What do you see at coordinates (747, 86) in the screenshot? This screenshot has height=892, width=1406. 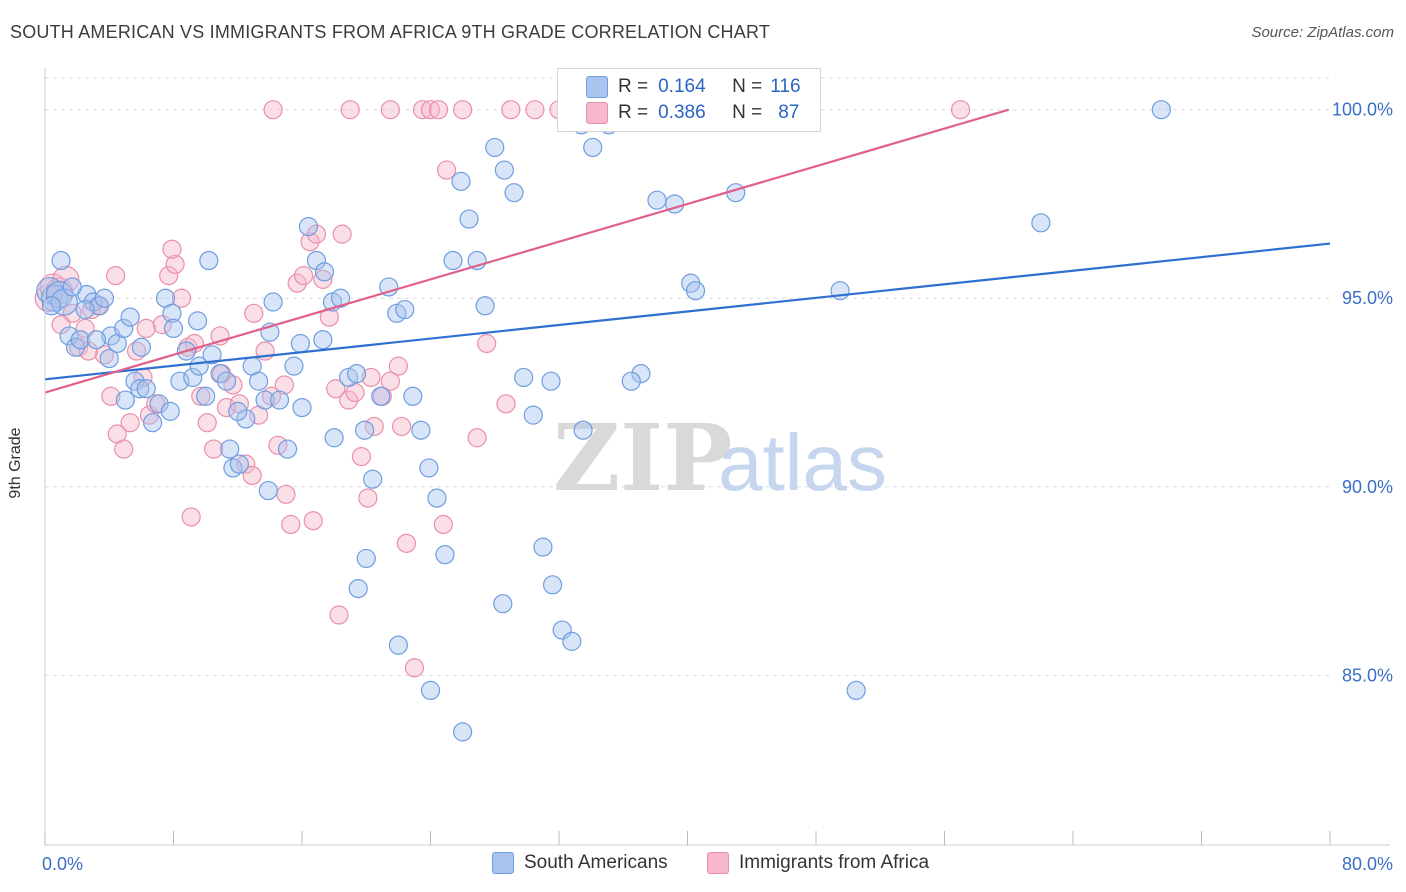 I see `n-label: N =` at bounding box center [747, 86].